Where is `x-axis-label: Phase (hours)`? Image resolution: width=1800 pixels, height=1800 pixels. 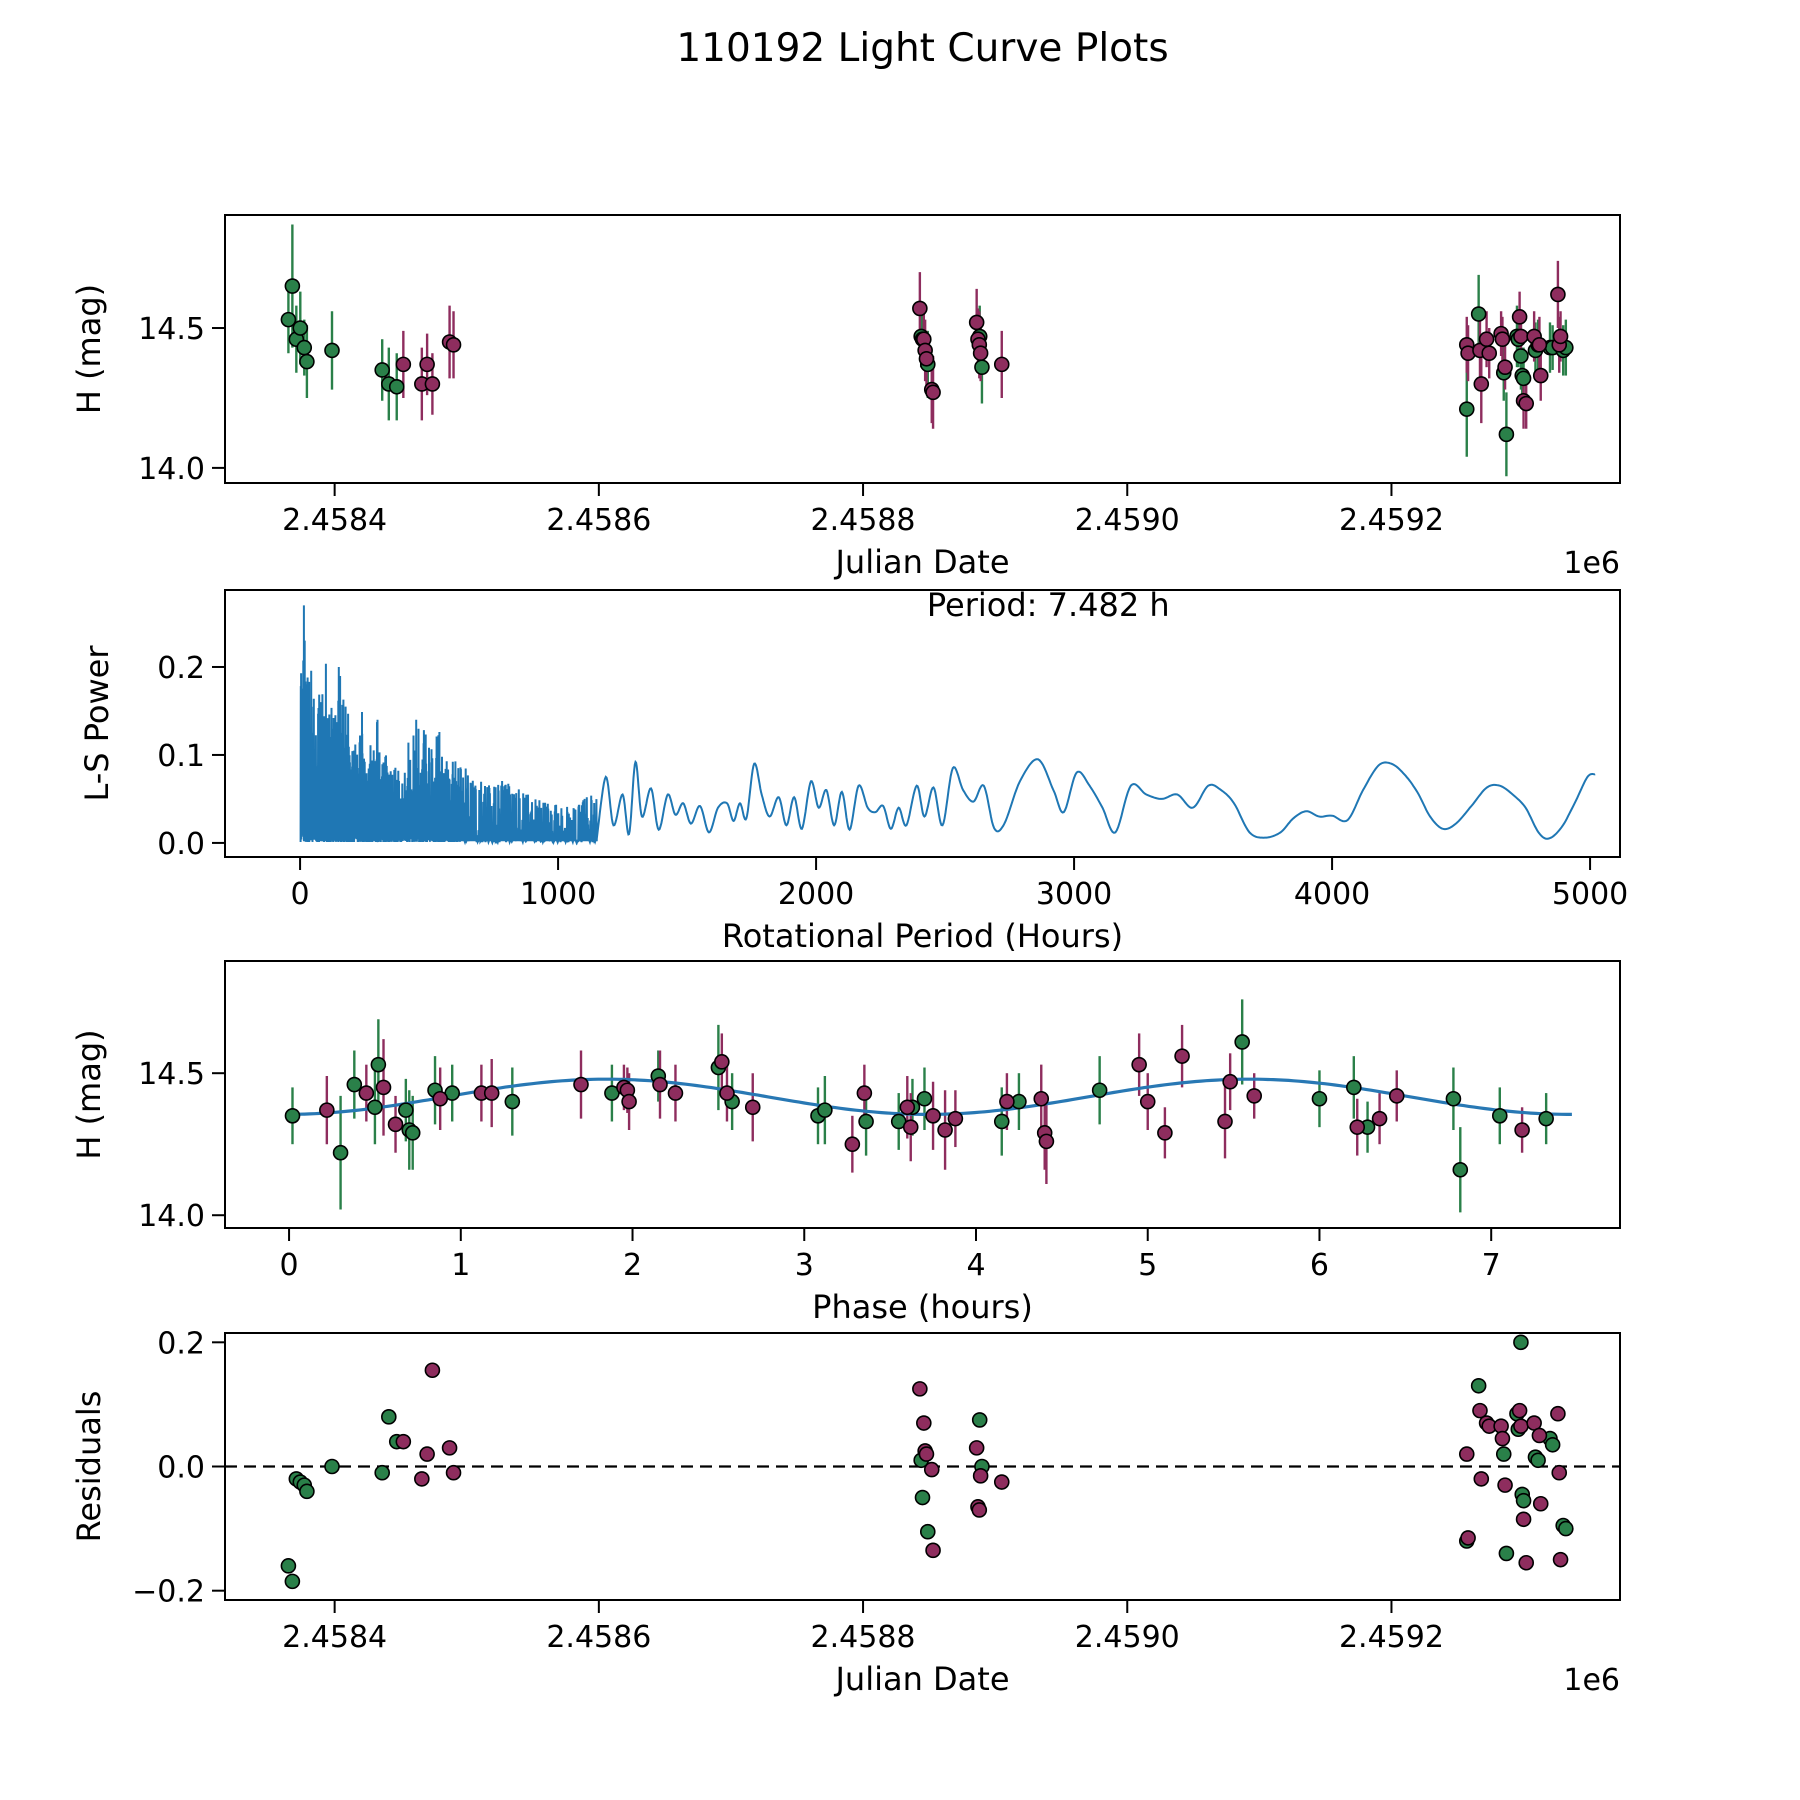 x-axis-label: Phase (hours) is located at coordinates (922, 1307).